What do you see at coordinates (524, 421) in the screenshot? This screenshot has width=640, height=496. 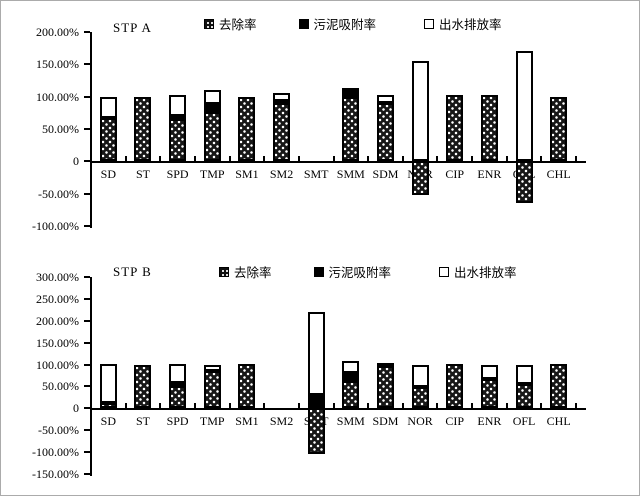 I see `x-category-label: OFL` at bounding box center [524, 421].